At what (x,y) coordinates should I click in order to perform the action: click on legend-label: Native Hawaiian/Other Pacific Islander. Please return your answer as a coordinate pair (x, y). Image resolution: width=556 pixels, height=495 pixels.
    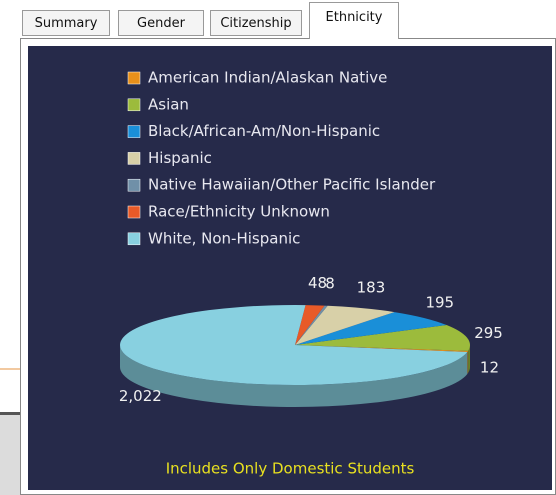
    Looking at the image, I should click on (292, 185).